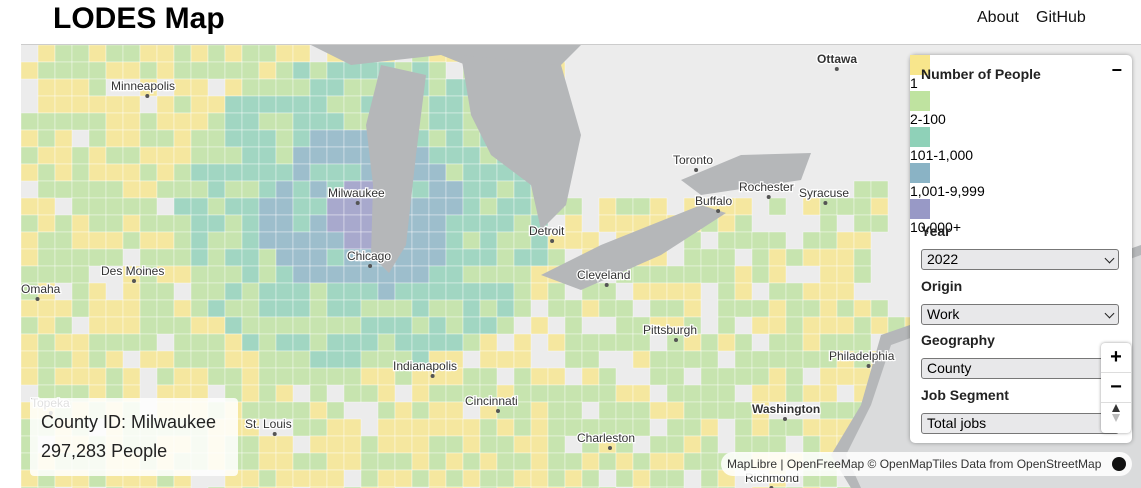  What do you see at coordinates (1116, 358) in the screenshot?
I see `zoom-in: +` at bounding box center [1116, 358].